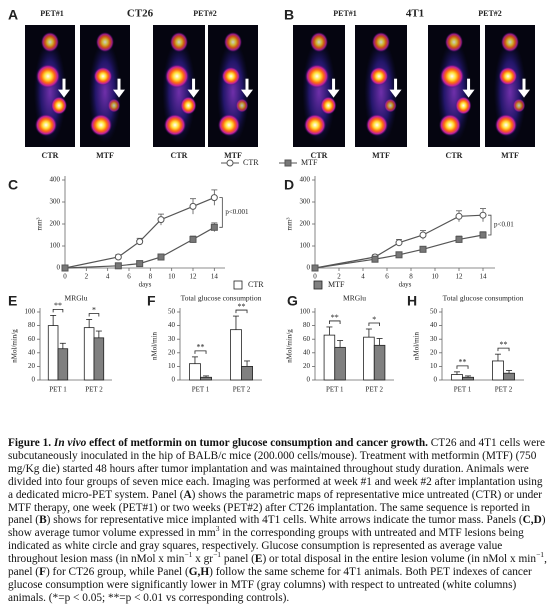 This screenshot has width=554, height=605. Describe the element at coordinates (345, 13) in the screenshot. I see `scan-label: PET#1` at that location.